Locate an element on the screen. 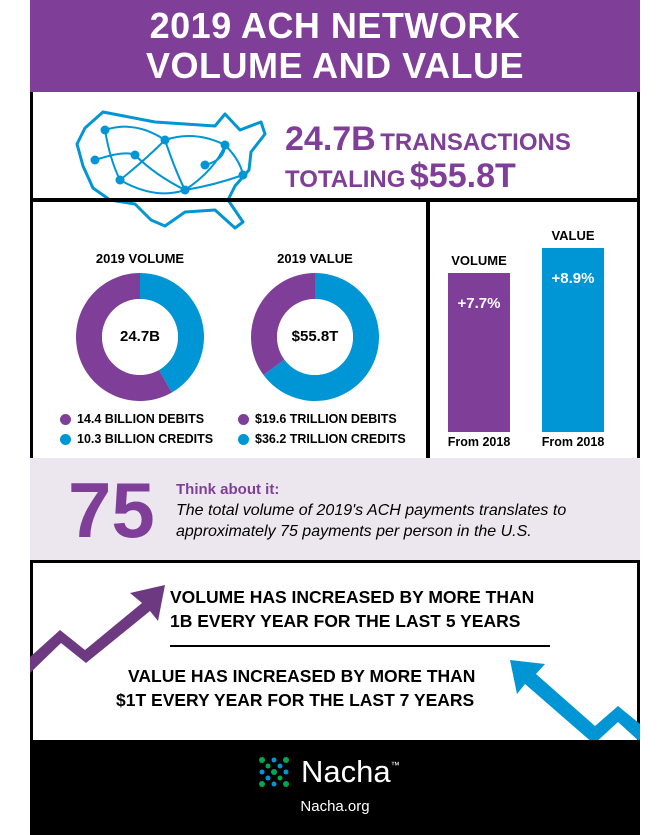 The image size is (670, 835). legend-label: $19.6 TRILLION DEBITS is located at coordinates (326, 419).